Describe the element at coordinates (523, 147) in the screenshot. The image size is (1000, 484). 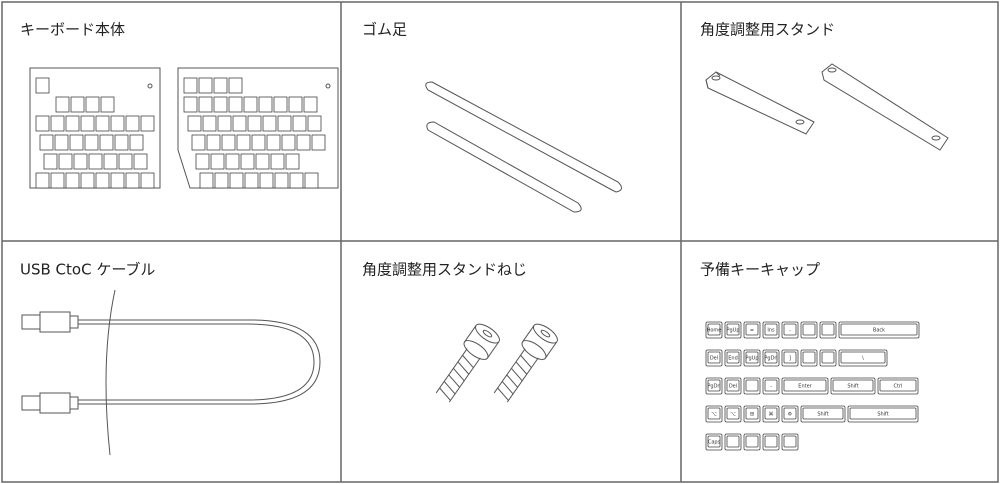
I see `rubber-feet-illustration` at that location.